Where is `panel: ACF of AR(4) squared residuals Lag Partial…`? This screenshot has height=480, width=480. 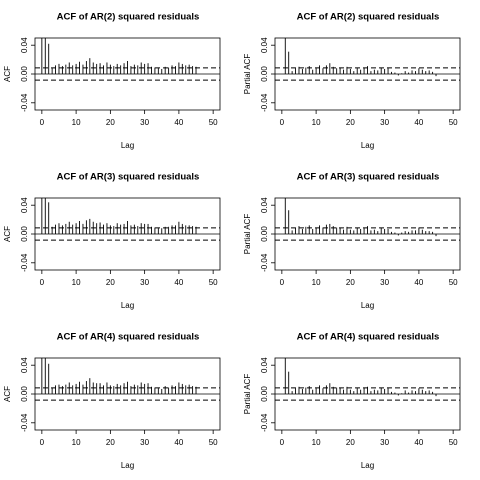
panel: ACF of AR(4) squared residuals Lag Partial… is located at coordinates (352, 401).